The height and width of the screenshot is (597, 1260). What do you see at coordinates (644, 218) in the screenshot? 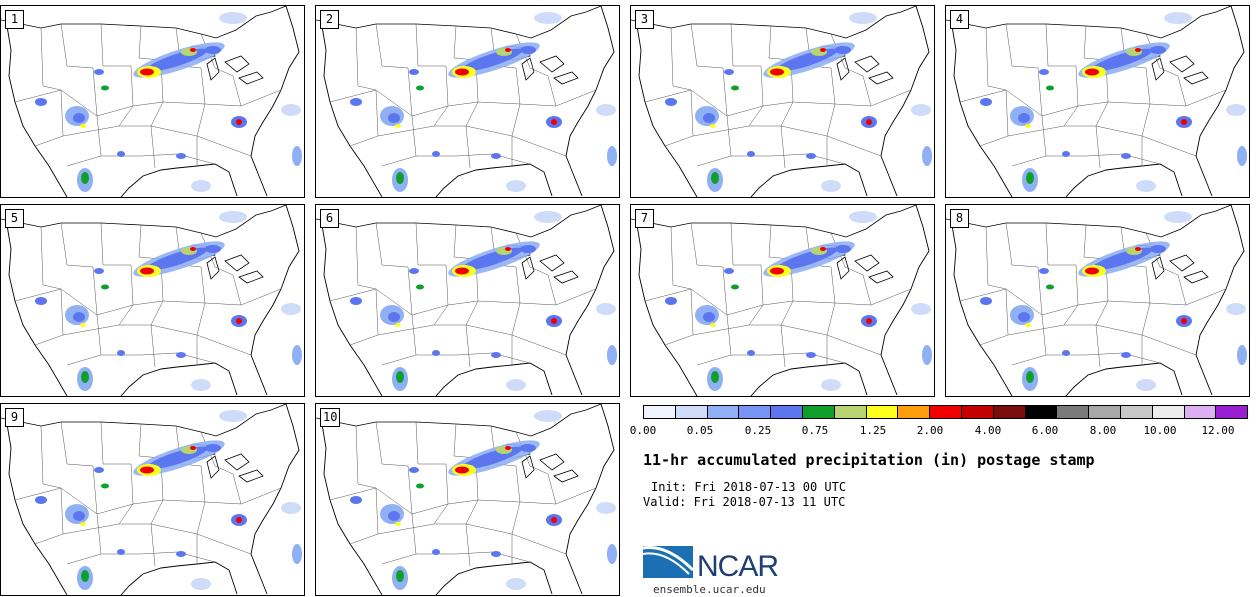
I see `panel-number: 7` at bounding box center [644, 218].